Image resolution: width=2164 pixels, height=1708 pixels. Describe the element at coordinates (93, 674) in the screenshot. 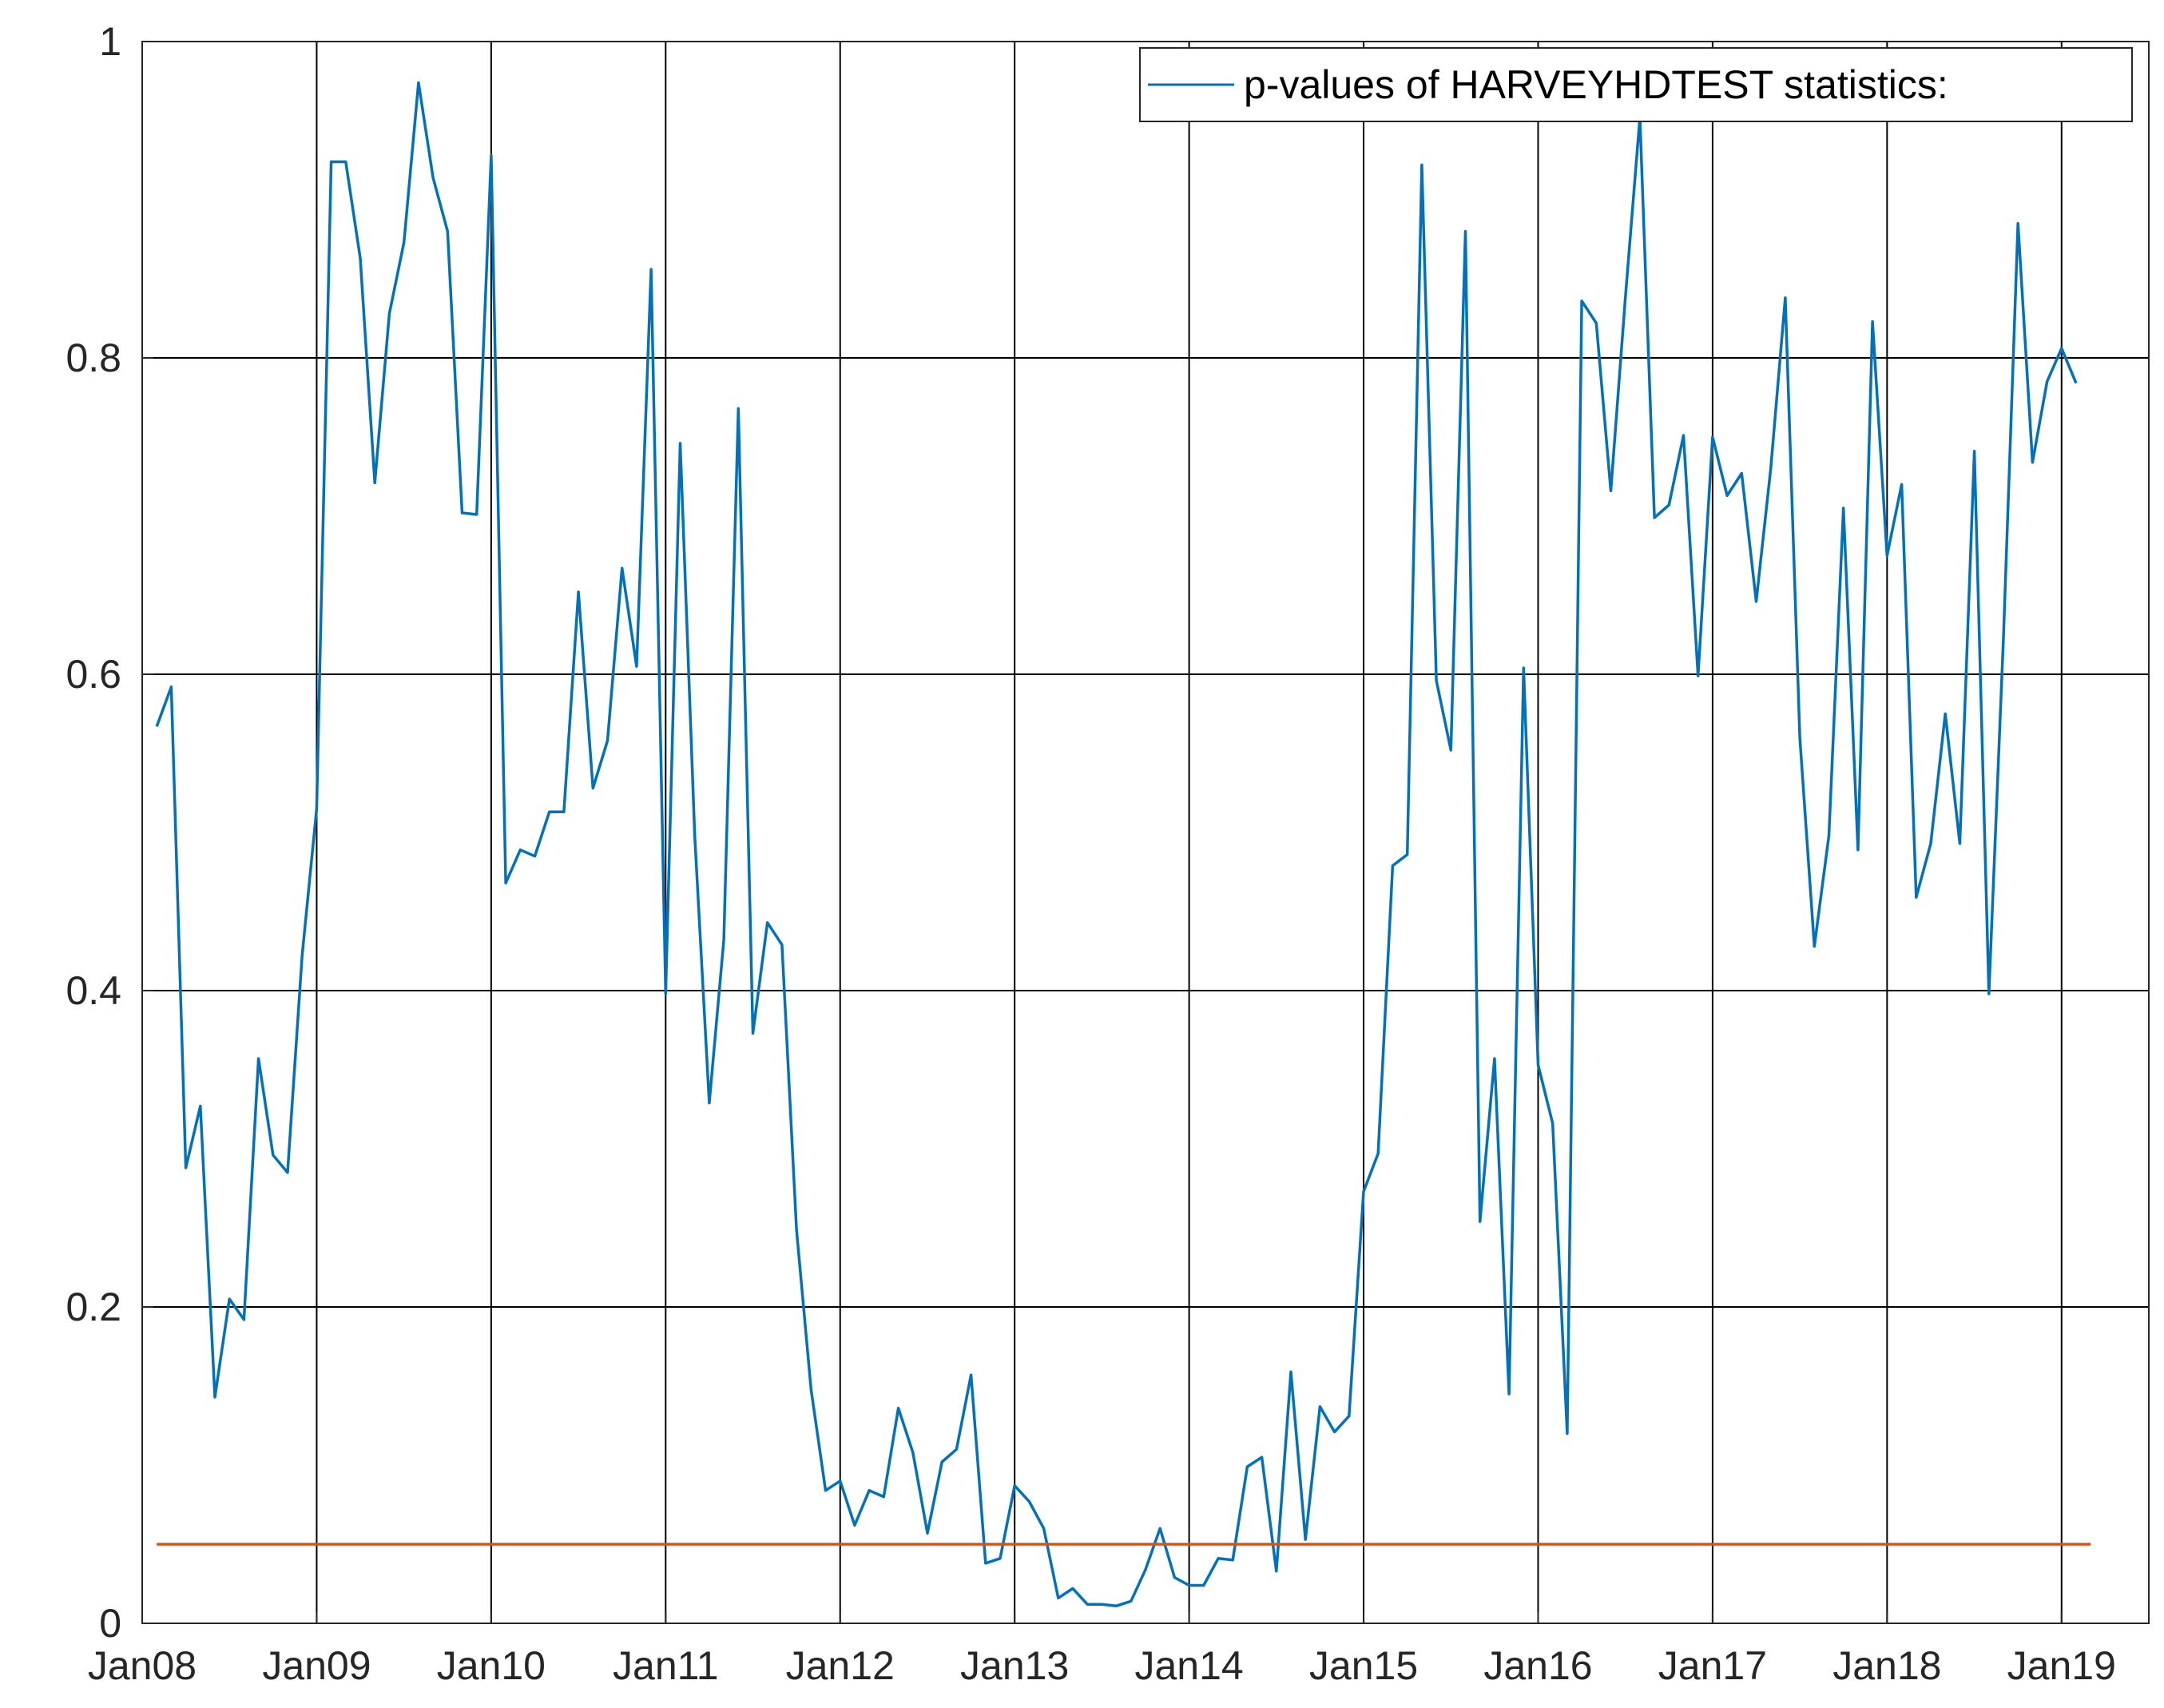

I see `y-tick-label: 0.6` at that location.